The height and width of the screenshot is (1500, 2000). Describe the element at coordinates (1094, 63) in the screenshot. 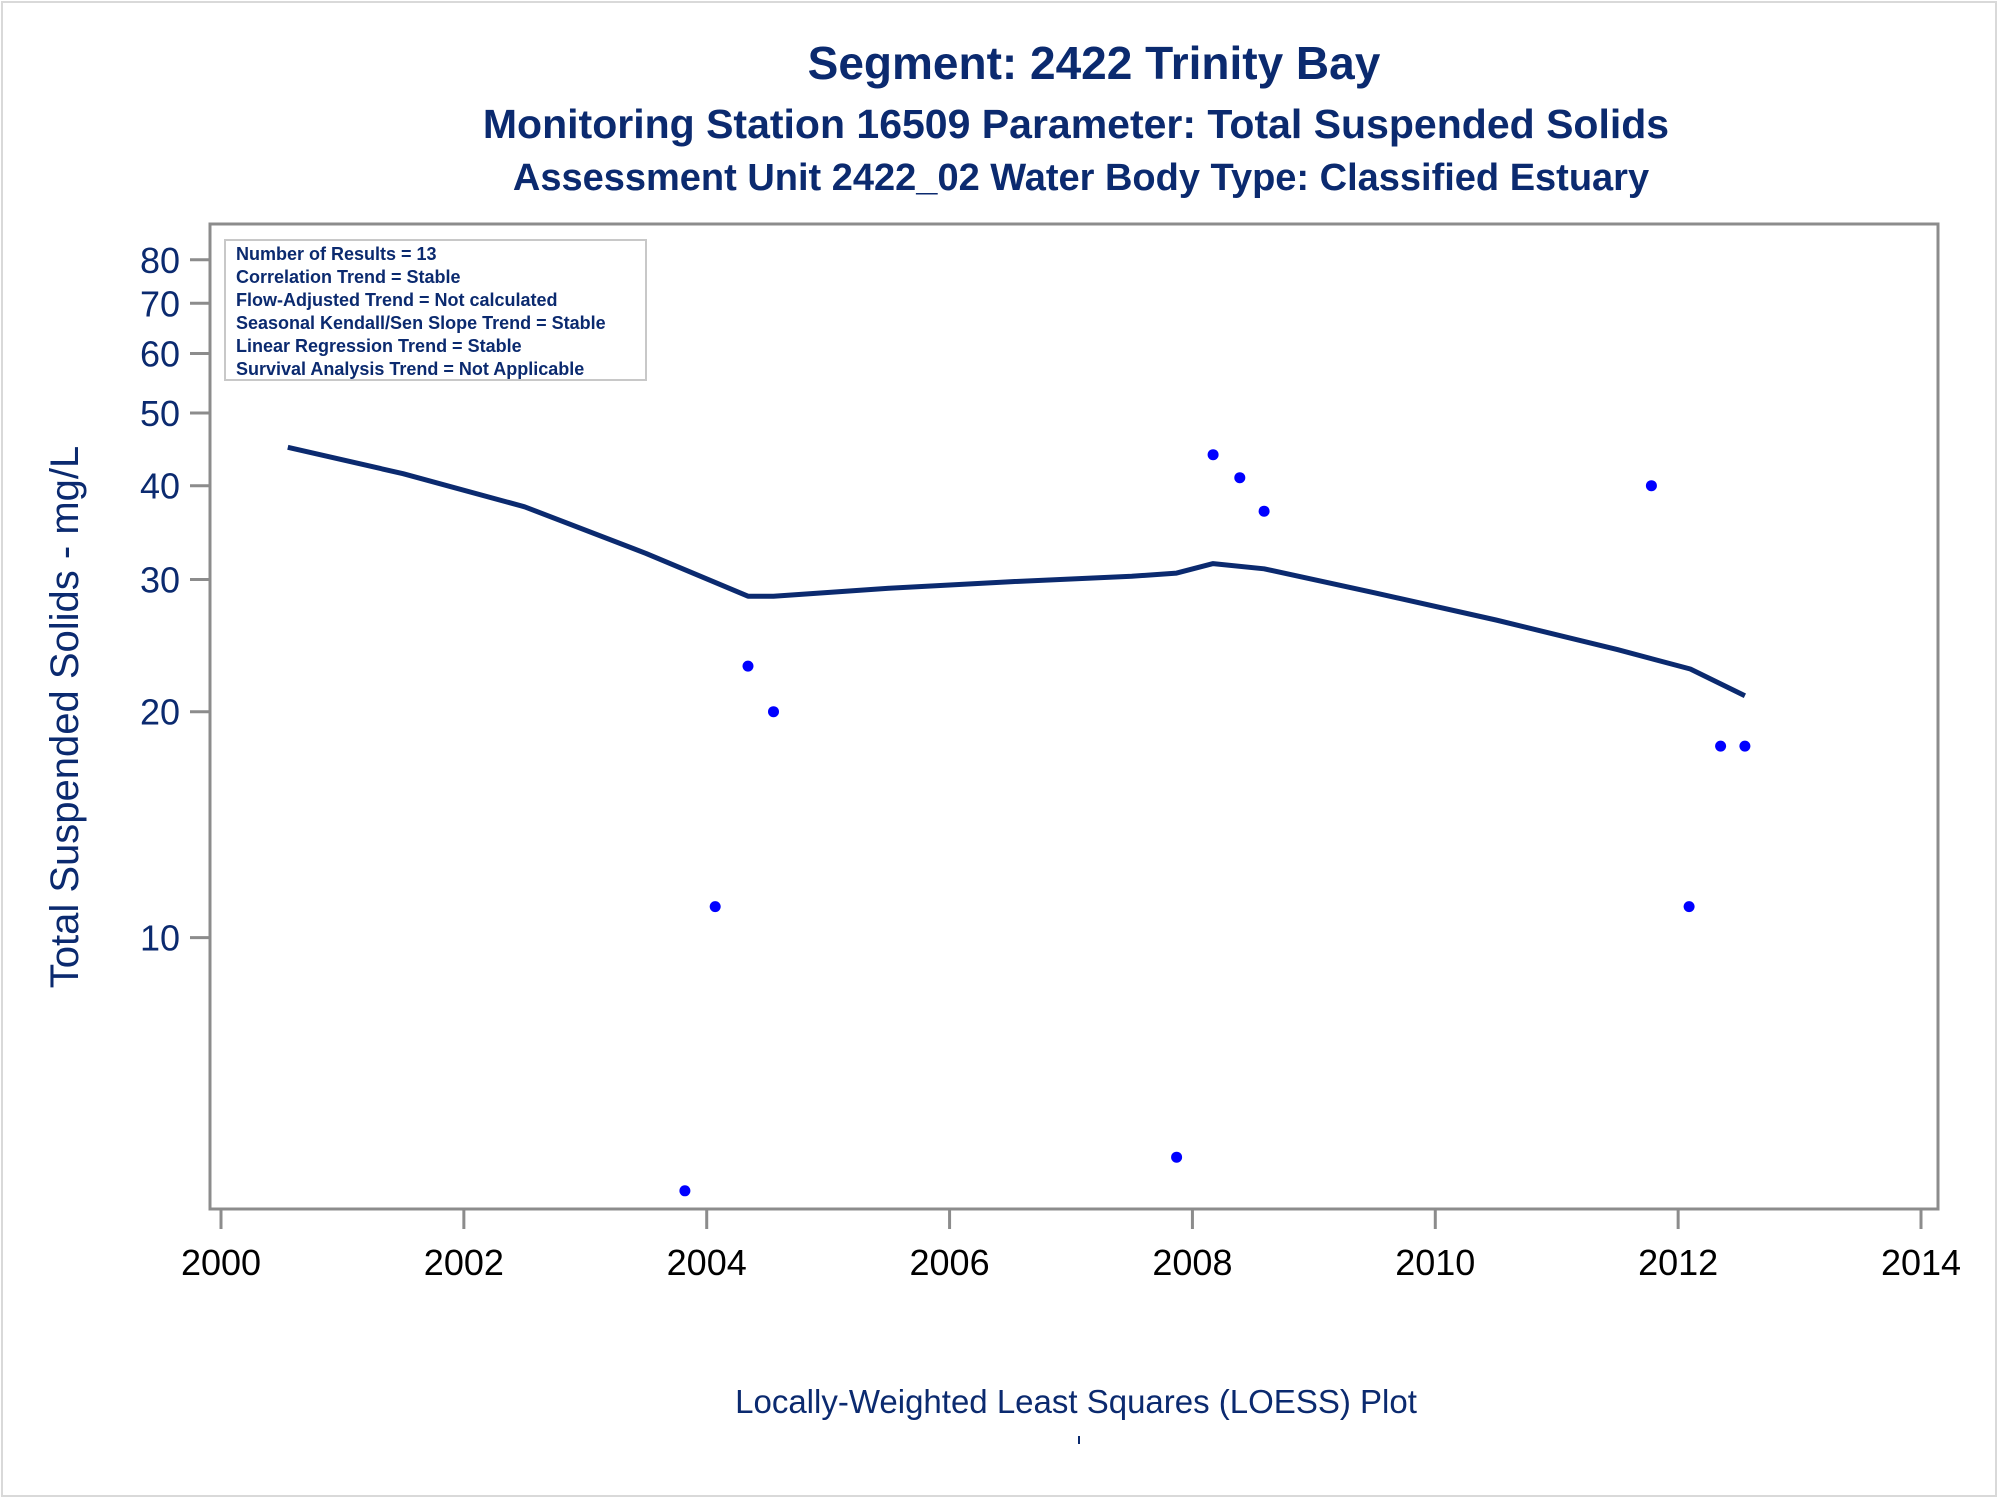

I see `chart-title: Segment: 2422 Trinity Bay` at that location.